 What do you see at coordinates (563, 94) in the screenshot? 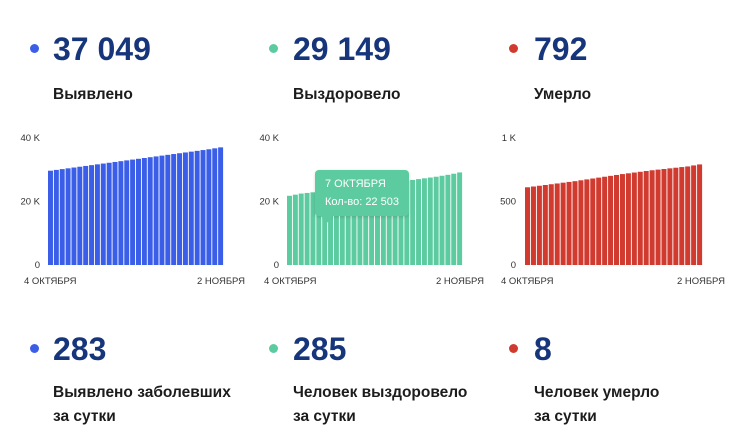
I see `deaths-label: Умерло` at bounding box center [563, 94].